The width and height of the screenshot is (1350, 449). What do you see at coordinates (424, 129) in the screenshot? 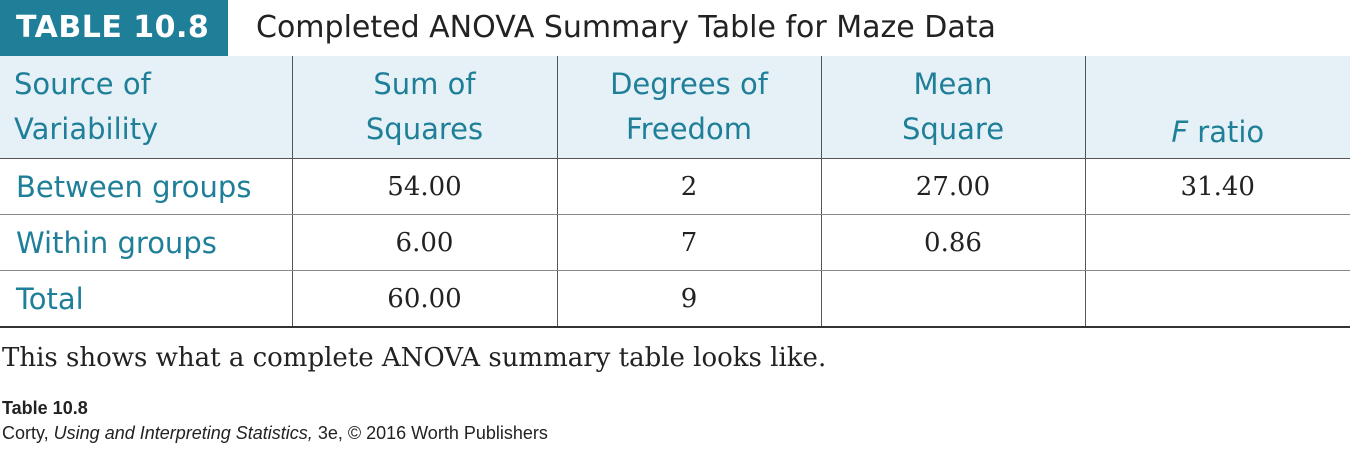
I see `column-header-ss-line2: Squares` at bounding box center [424, 129].